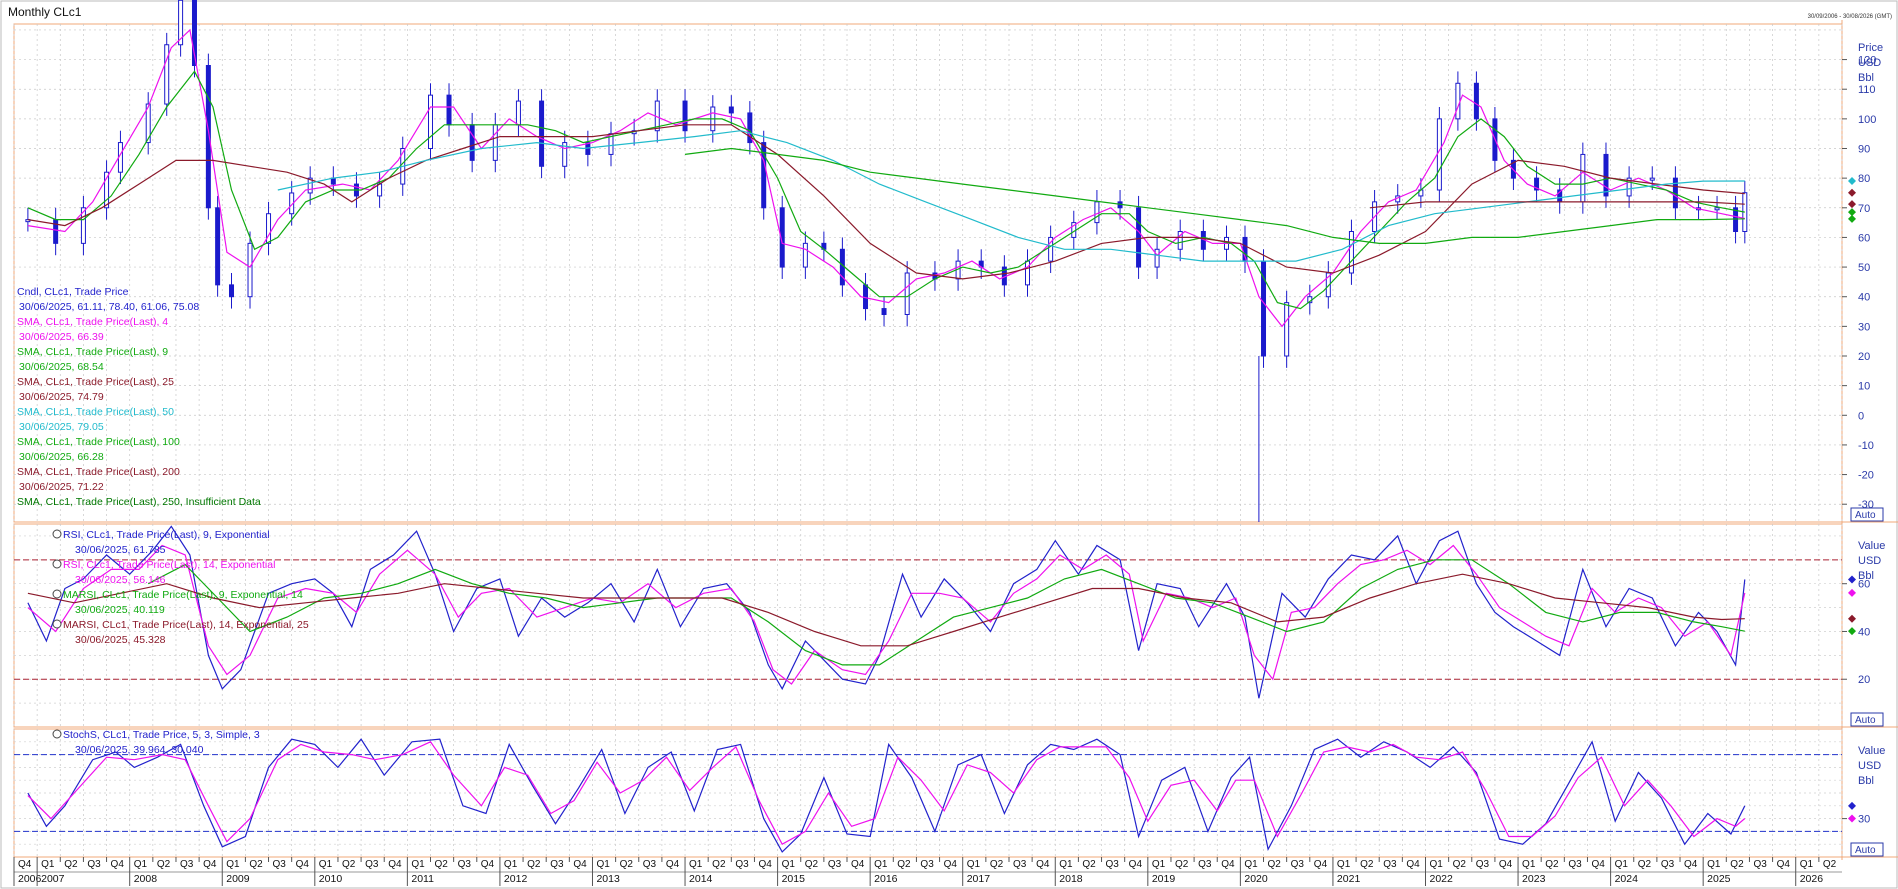 This screenshot has width=1898, height=889. What do you see at coordinates (61, 397) in the screenshot?
I see `legend-values: 30/06/2025, 74.79` at bounding box center [61, 397].